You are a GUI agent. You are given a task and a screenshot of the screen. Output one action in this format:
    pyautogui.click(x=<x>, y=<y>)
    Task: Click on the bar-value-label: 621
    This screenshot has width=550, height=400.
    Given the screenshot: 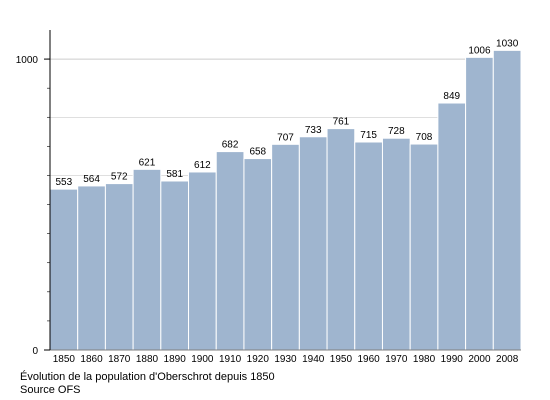 What is the action you would take?
    pyautogui.click(x=147, y=162)
    